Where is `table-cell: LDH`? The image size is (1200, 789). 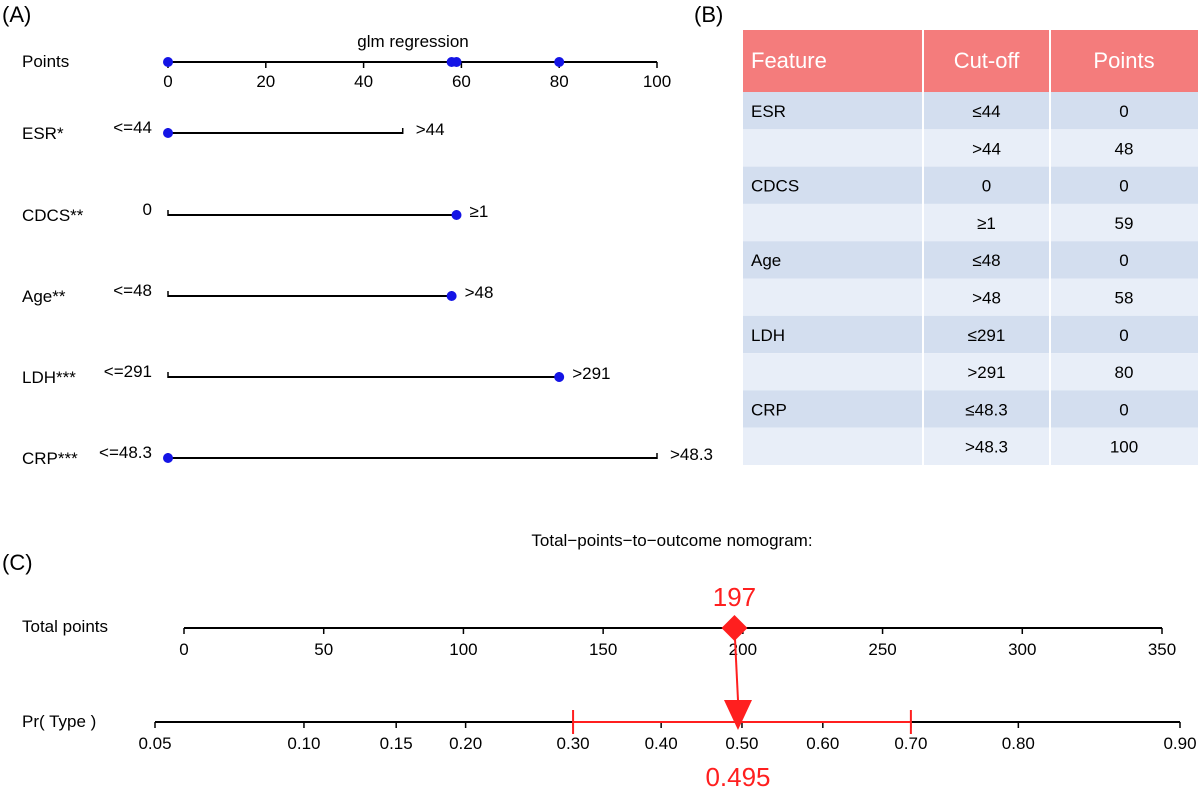 table-cell: LDH is located at coordinates (768, 335).